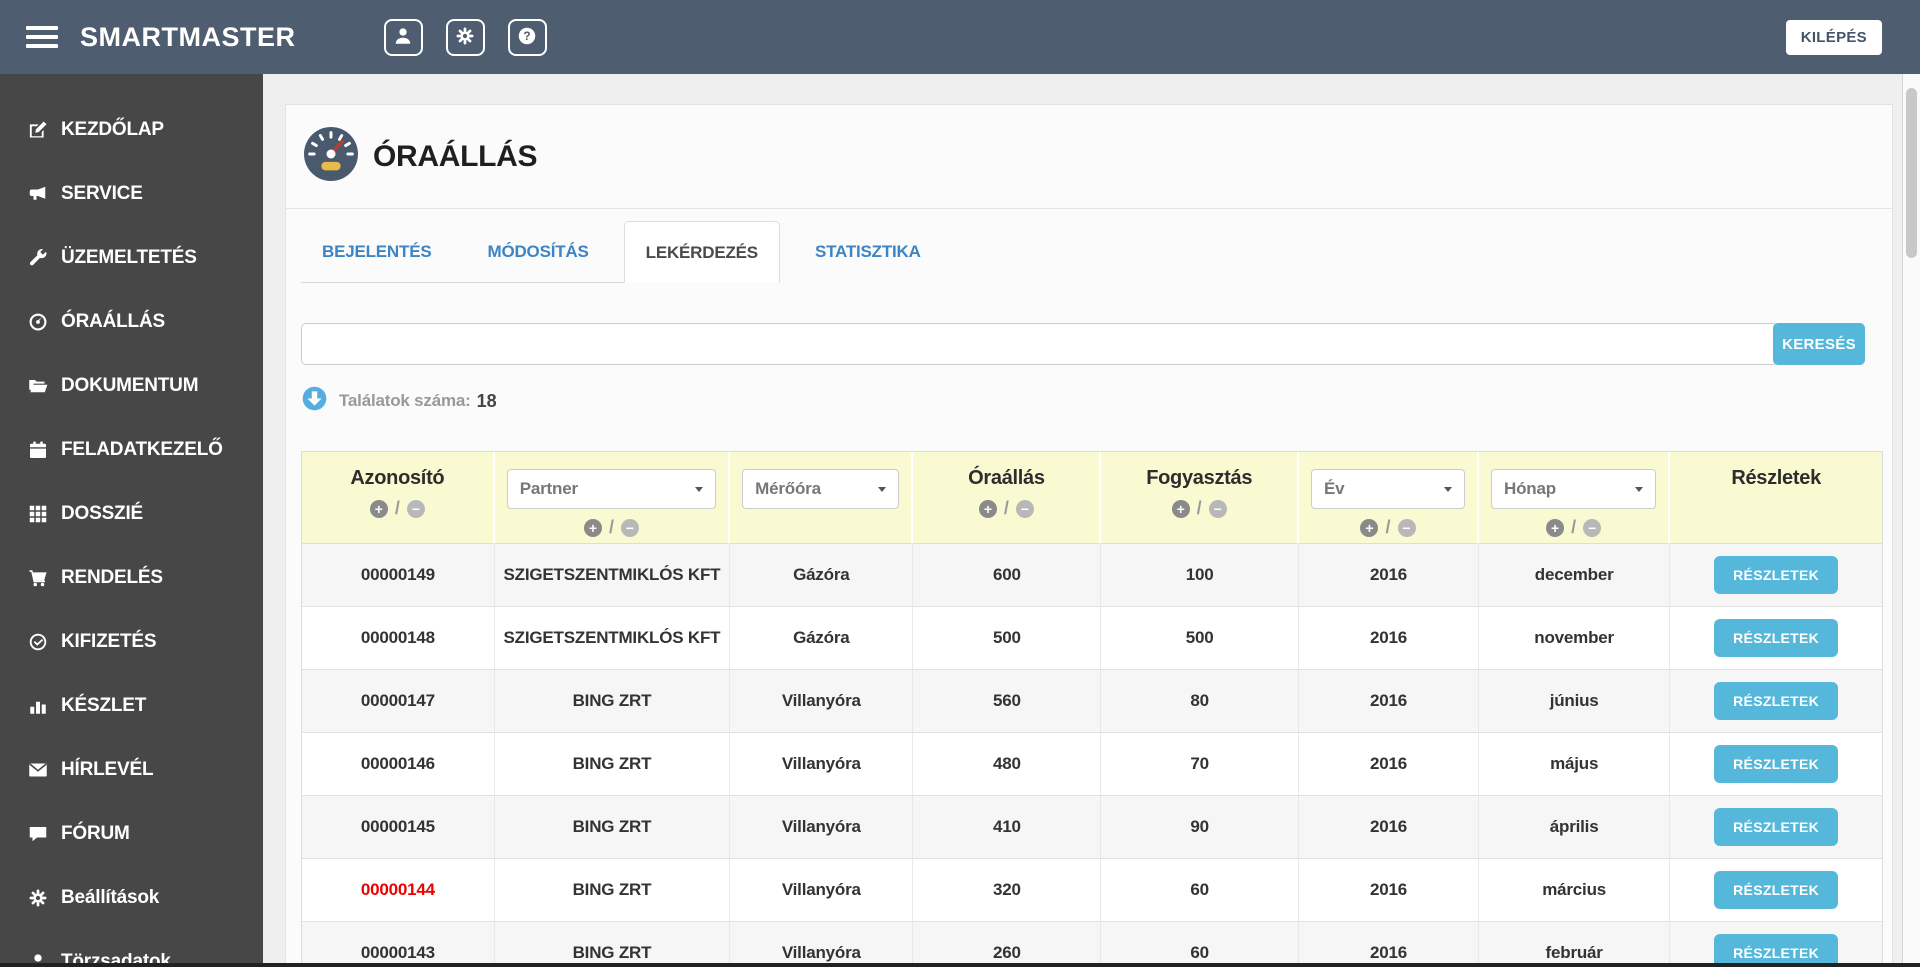 This screenshot has width=1920, height=967. Describe the element at coordinates (1199, 478) in the screenshot. I see `column-header-label: Fogyasztás` at that location.